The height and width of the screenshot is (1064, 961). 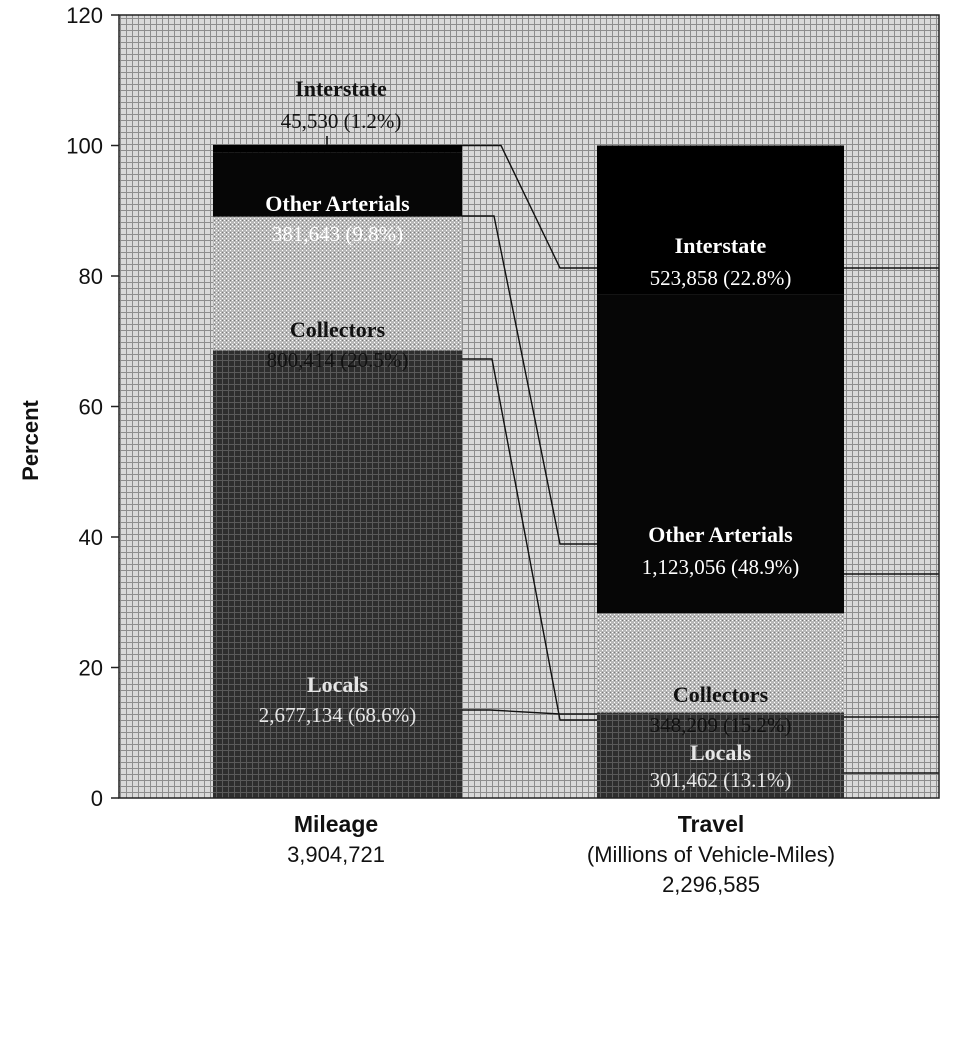 What do you see at coordinates (711, 884) in the screenshot?
I see `category-total-travel: 2,296,585` at bounding box center [711, 884].